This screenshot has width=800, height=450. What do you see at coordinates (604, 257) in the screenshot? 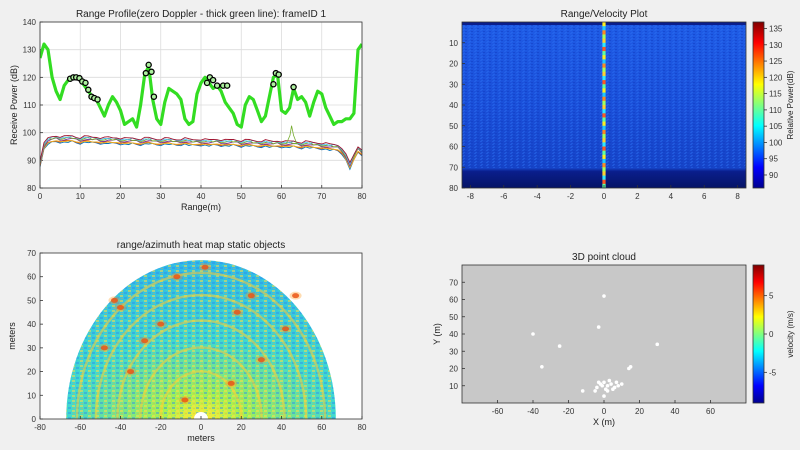
I see `chart-title: 3D point cloud` at bounding box center [604, 257].